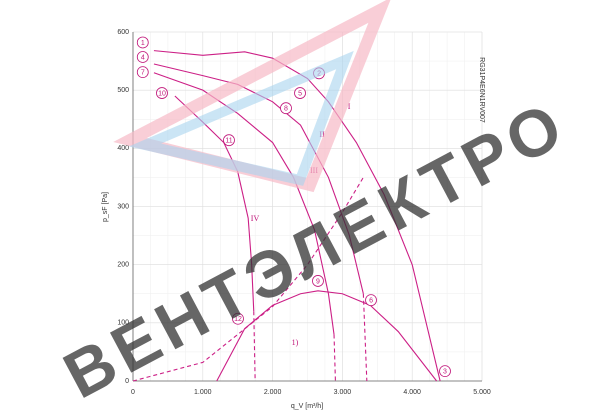 Image resolution: width=600 pixels, height=420 pixels. What do you see at coordinates (482, 392) in the screenshot?
I see `x-tick-label: 5.000` at bounding box center [482, 392].